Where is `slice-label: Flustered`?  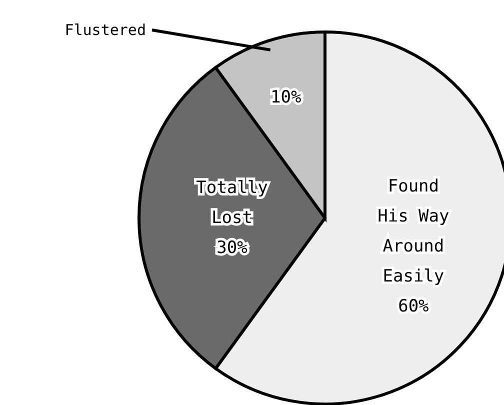
slice-label: Flustered is located at coordinates (105, 30).